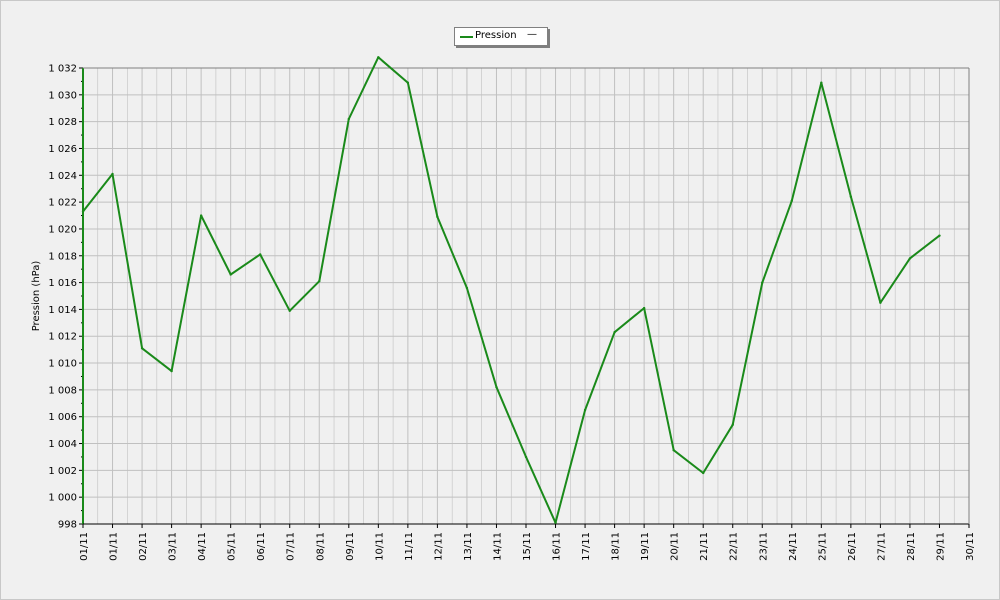  What do you see at coordinates (143, 546) in the screenshot?
I see `x-tick-label: 02/11` at bounding box center [143, 546].